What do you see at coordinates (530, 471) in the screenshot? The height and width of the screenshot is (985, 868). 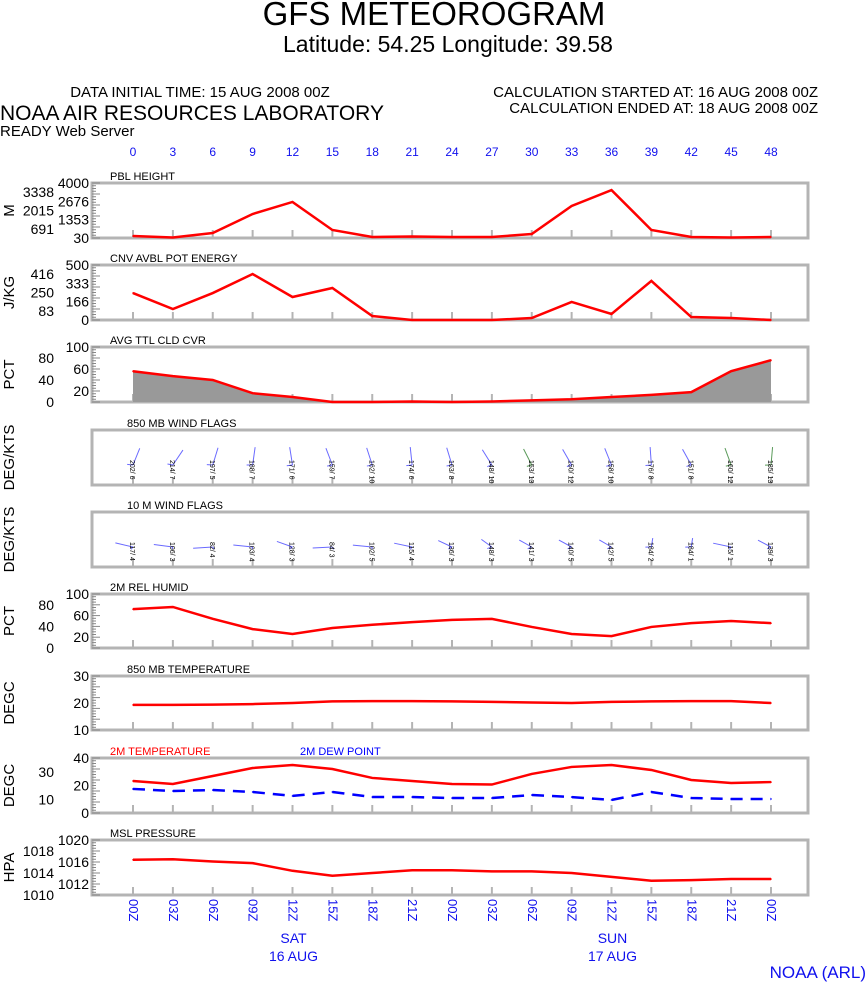 I see `wind-flag-label: 153/ 13` at bounding box center [530, 471].